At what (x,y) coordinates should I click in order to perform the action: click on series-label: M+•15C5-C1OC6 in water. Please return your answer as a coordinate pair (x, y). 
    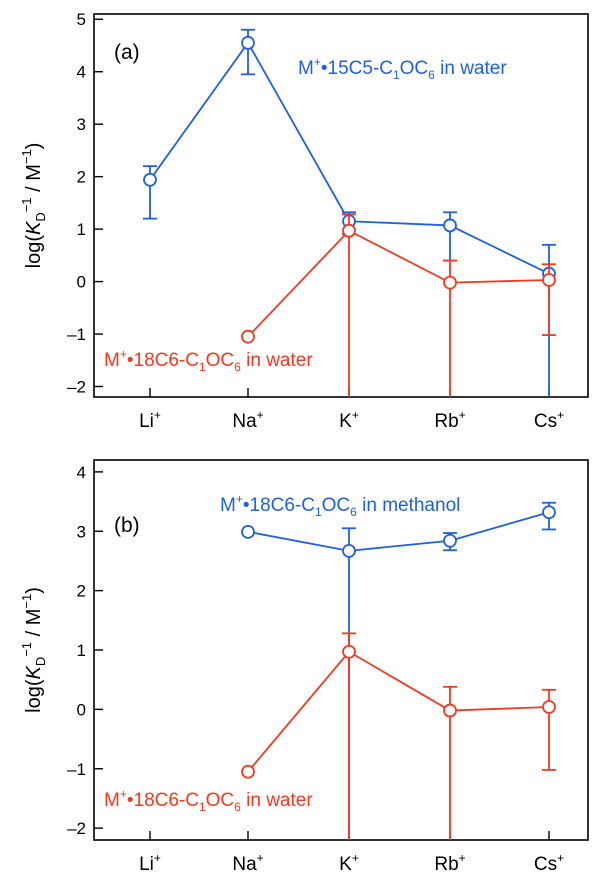
    Looking at the image, I should click on (402, 68).